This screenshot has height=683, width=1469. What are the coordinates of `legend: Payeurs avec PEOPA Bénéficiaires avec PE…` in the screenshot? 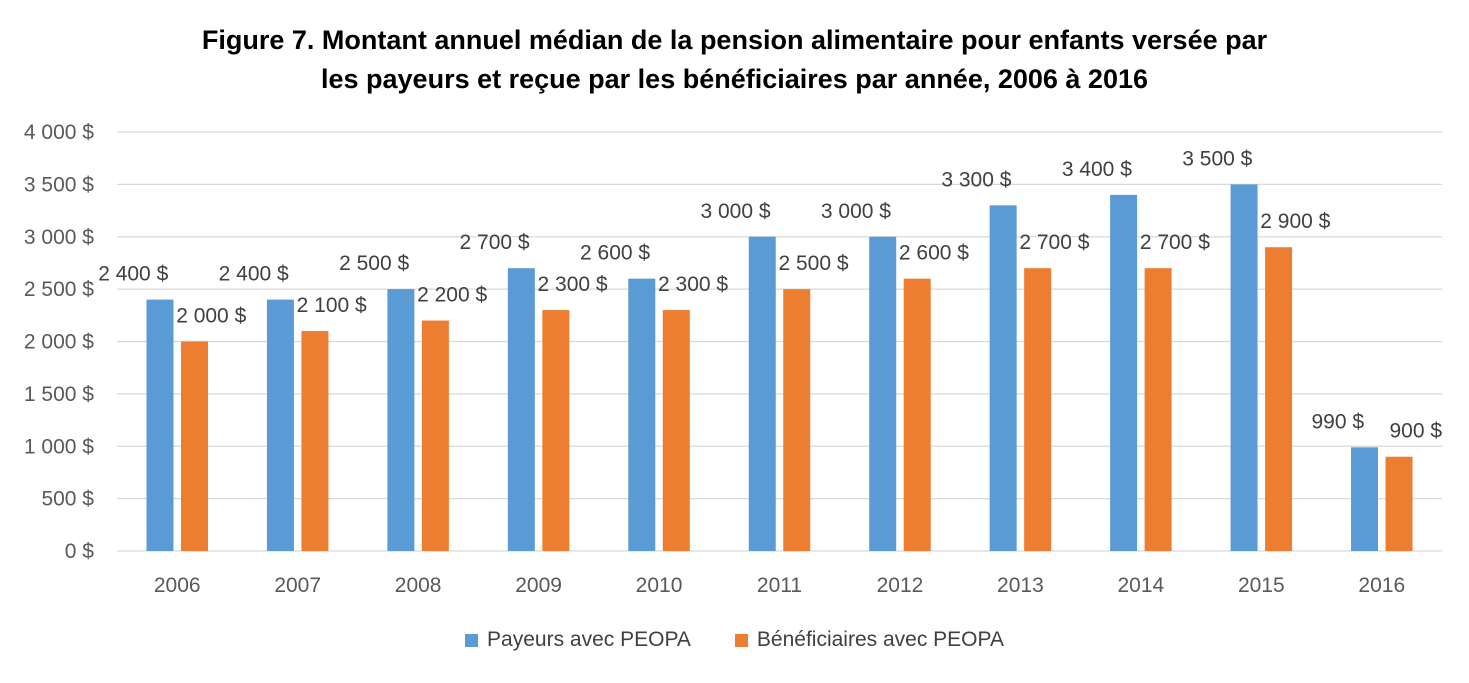 It's located at (734, 640).